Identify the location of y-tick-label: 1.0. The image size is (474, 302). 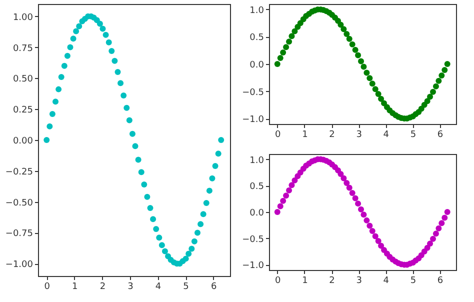
(257, 161).